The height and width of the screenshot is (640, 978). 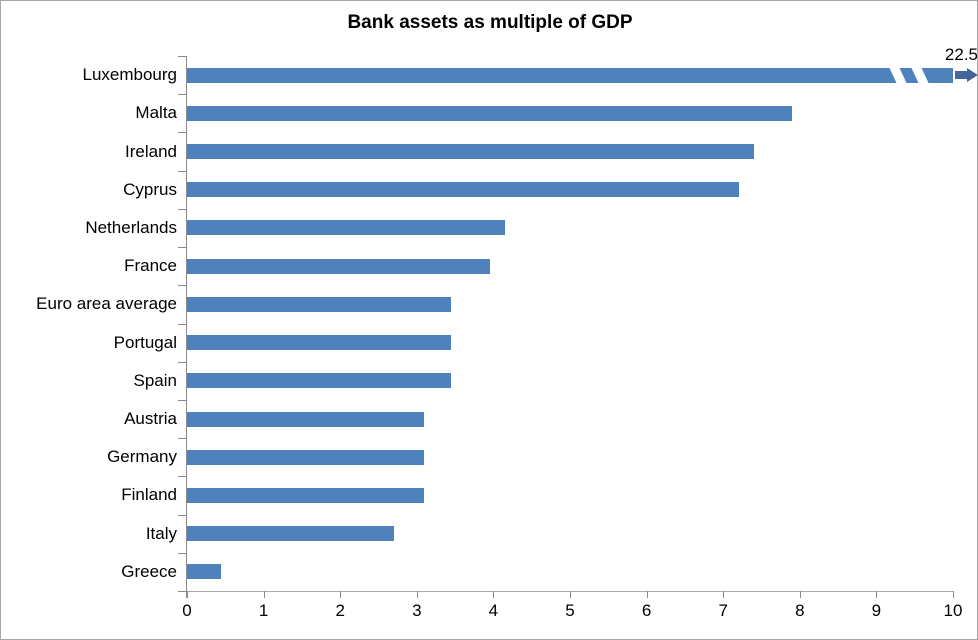 What do you see at coordinates (150, 419) in the screenshot?
I see `category-label-austria: Austria` at bounding box center [150, 419].